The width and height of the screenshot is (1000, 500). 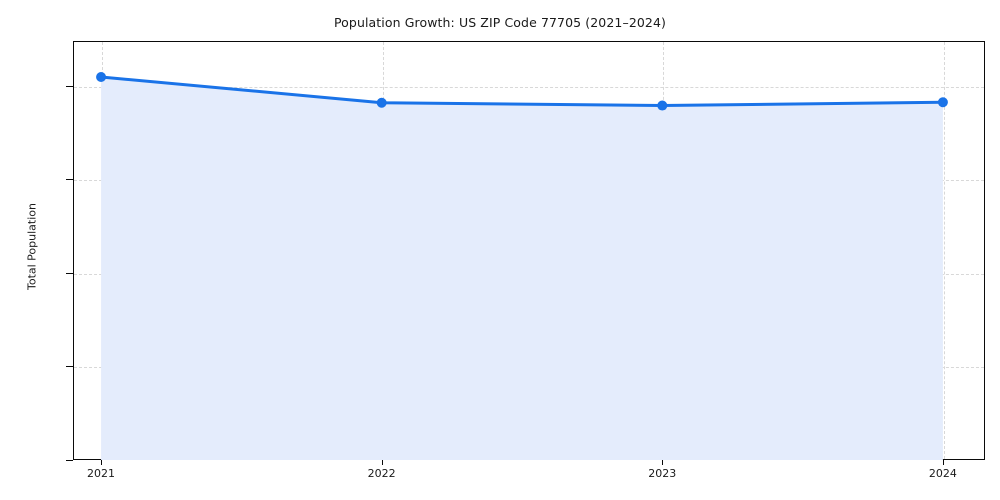 What do you see at coordinates (101, 473) in the screenshot?
I see `x-tick-label: 2021` at bounding box center [101, 473].